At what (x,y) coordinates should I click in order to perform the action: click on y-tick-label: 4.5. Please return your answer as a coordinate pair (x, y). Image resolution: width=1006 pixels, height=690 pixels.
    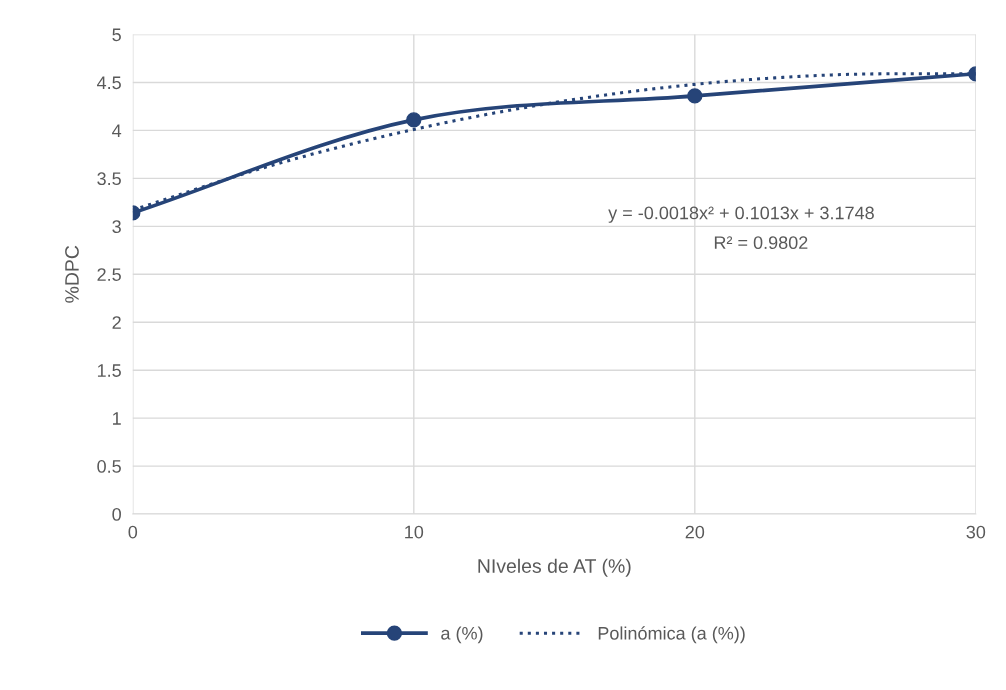
    Looking at the image, I should click on (109, 83).